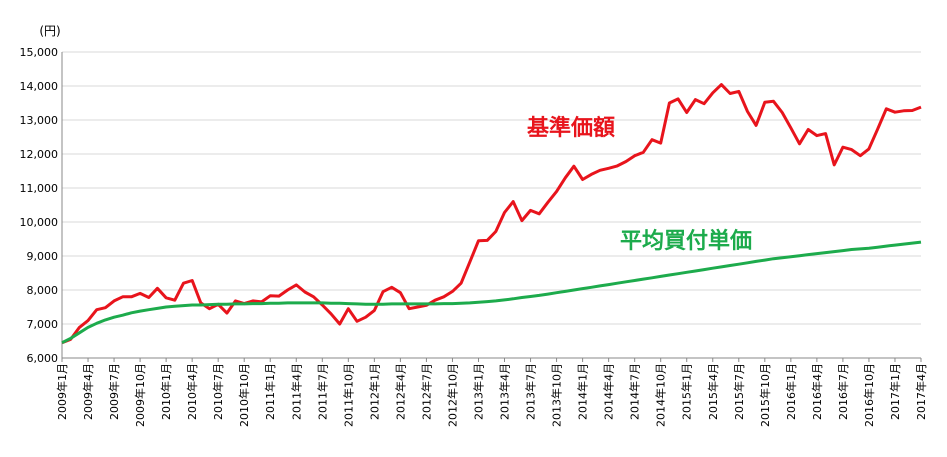 The height and width of the screenshot is (457, 947). Describe the element at coordinates (39, 120) in the screenshot. I see `y-tick-label: 13,000` at that location.